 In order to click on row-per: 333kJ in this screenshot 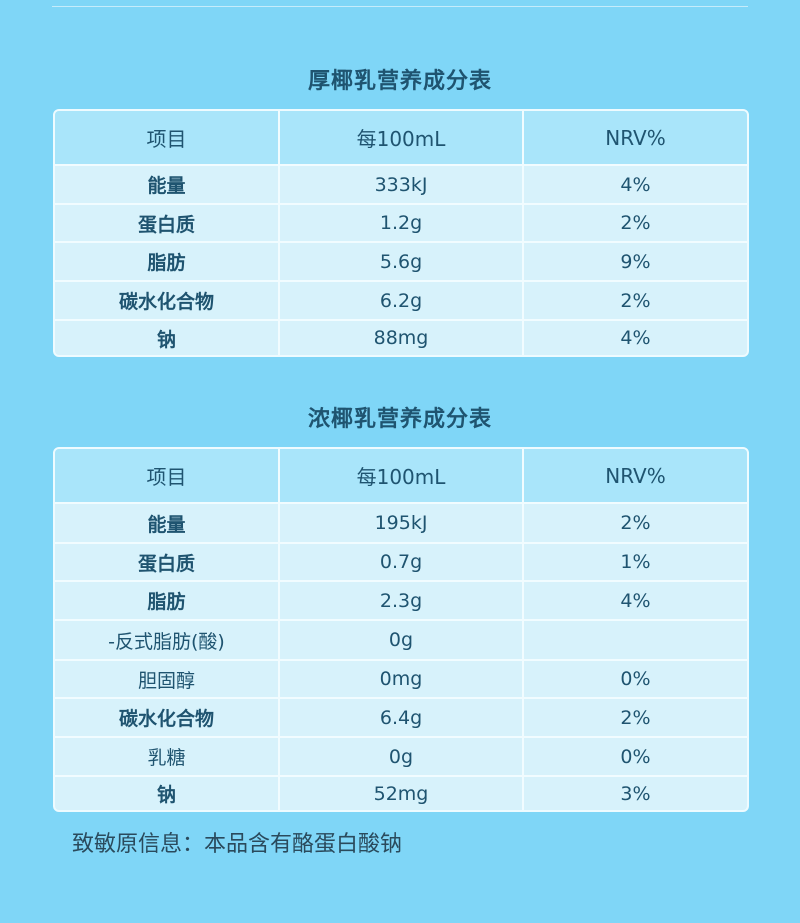, I will do `click(402, 184)`.